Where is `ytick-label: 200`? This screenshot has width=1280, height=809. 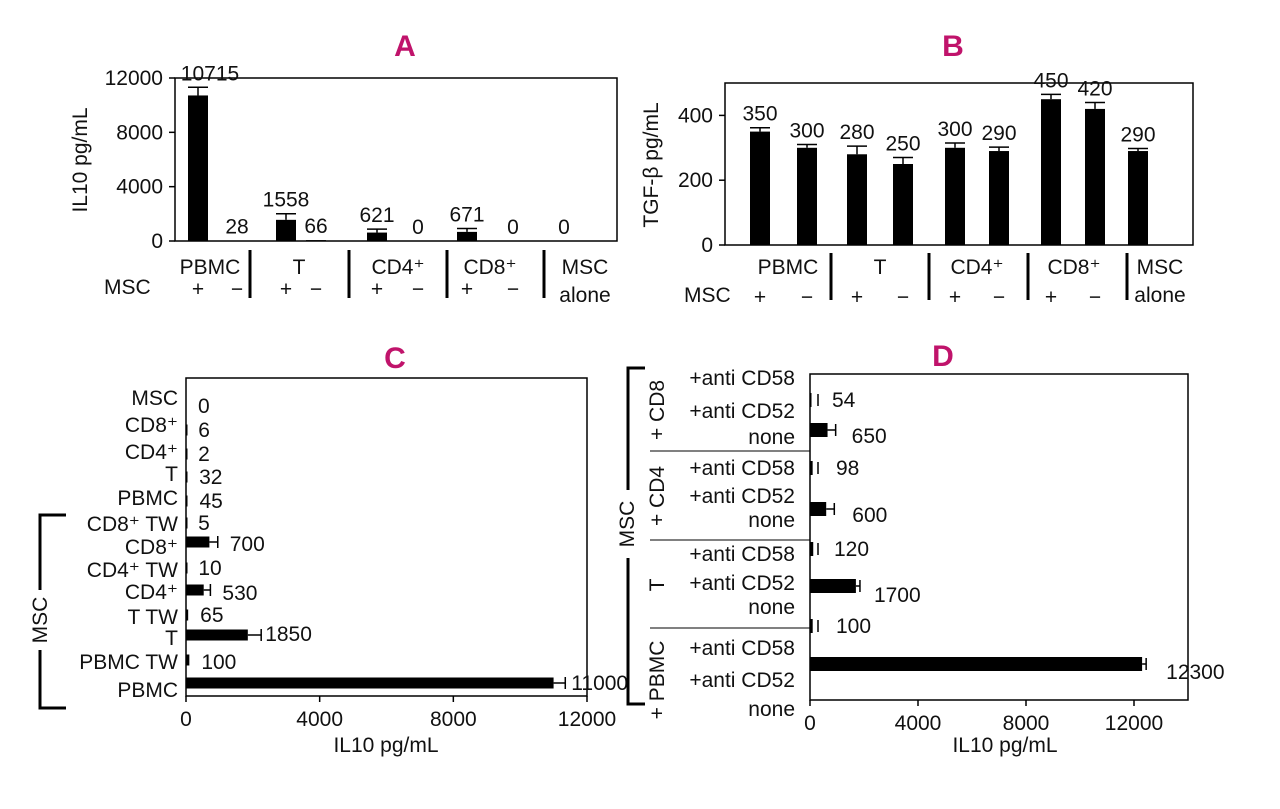 ytick-label: 200 is located at coordinates (695, 180).